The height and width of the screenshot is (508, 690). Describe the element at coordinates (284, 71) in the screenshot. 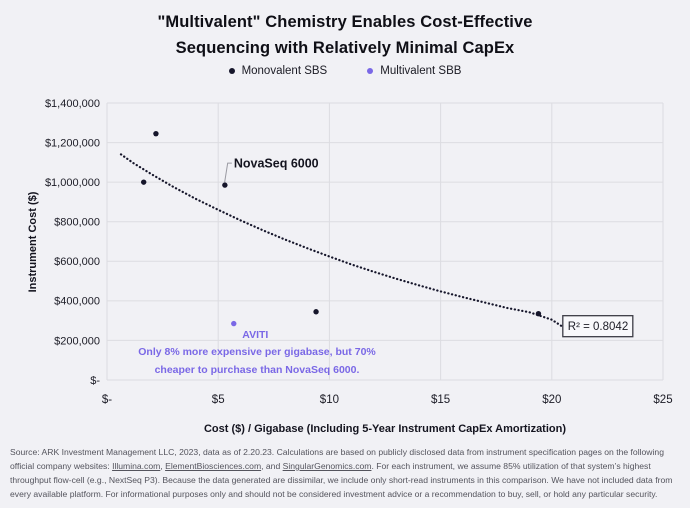

I see `legend-label: Monovalent SBS` at that location.